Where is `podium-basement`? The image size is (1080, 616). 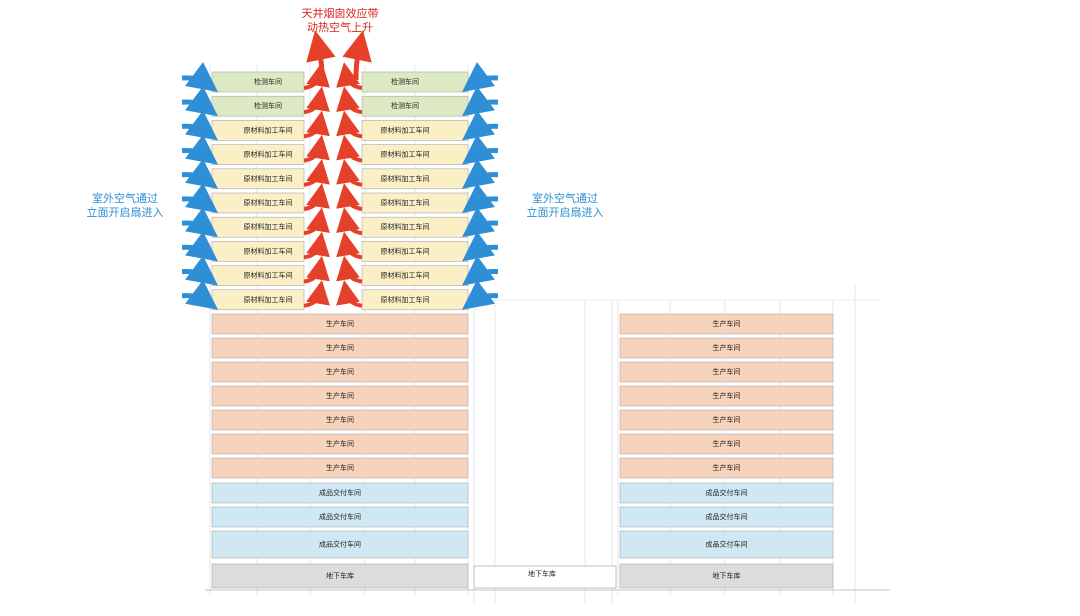
podium-basement is located at coordinates (545, 577).